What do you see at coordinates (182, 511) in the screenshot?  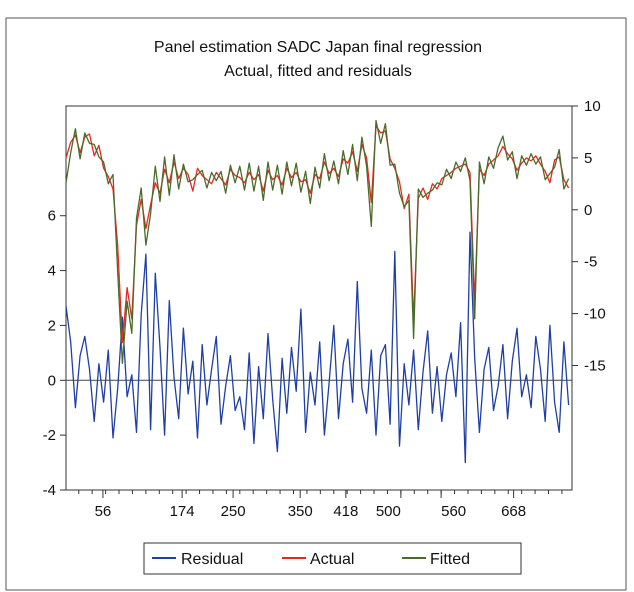 I see `x-axis-tick-label: 174` at bounding box center [182, 511].